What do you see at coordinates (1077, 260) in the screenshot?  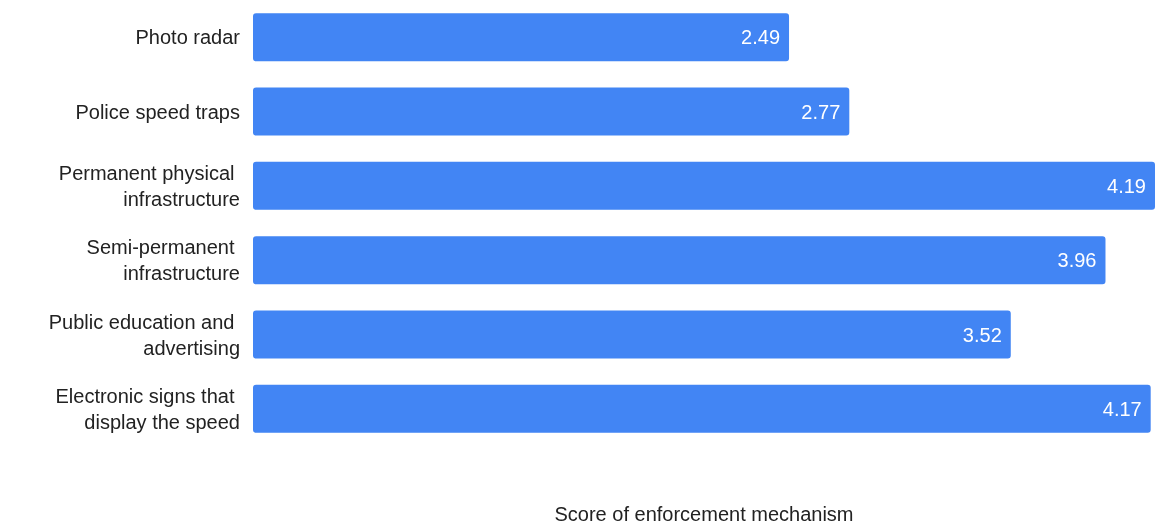 I see `data-label: 3.96` at bounding box center [1077, 260].